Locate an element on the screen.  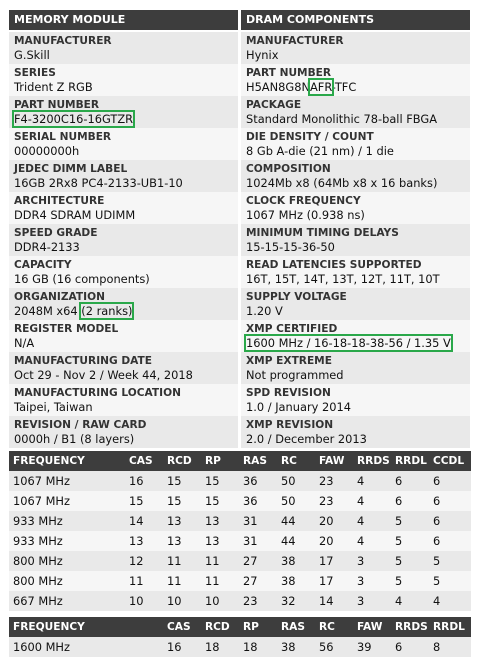
table-row: 667 MHz 10 10 10 23 32 14 3 4 4 is located at coordinates (240, 601).